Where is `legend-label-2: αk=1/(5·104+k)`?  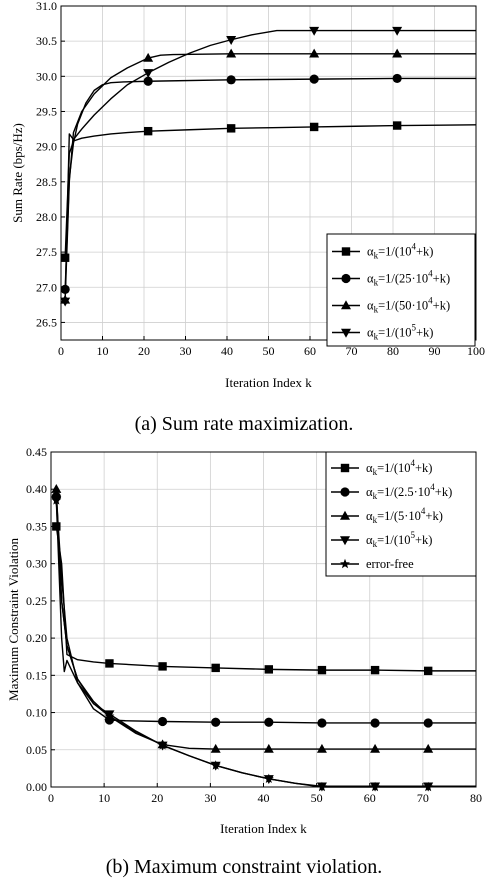
legend-label-2: αk=1/(5·104+k) is located at coordinates (404, 515).